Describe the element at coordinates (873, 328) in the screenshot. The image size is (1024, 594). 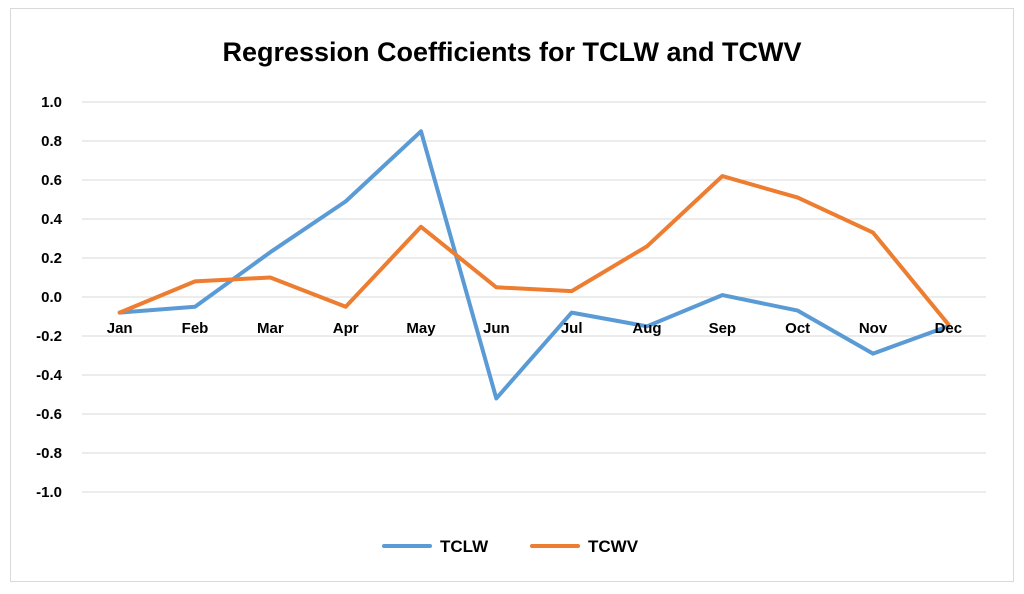
I see `x-tick-label: Nov` at that location.